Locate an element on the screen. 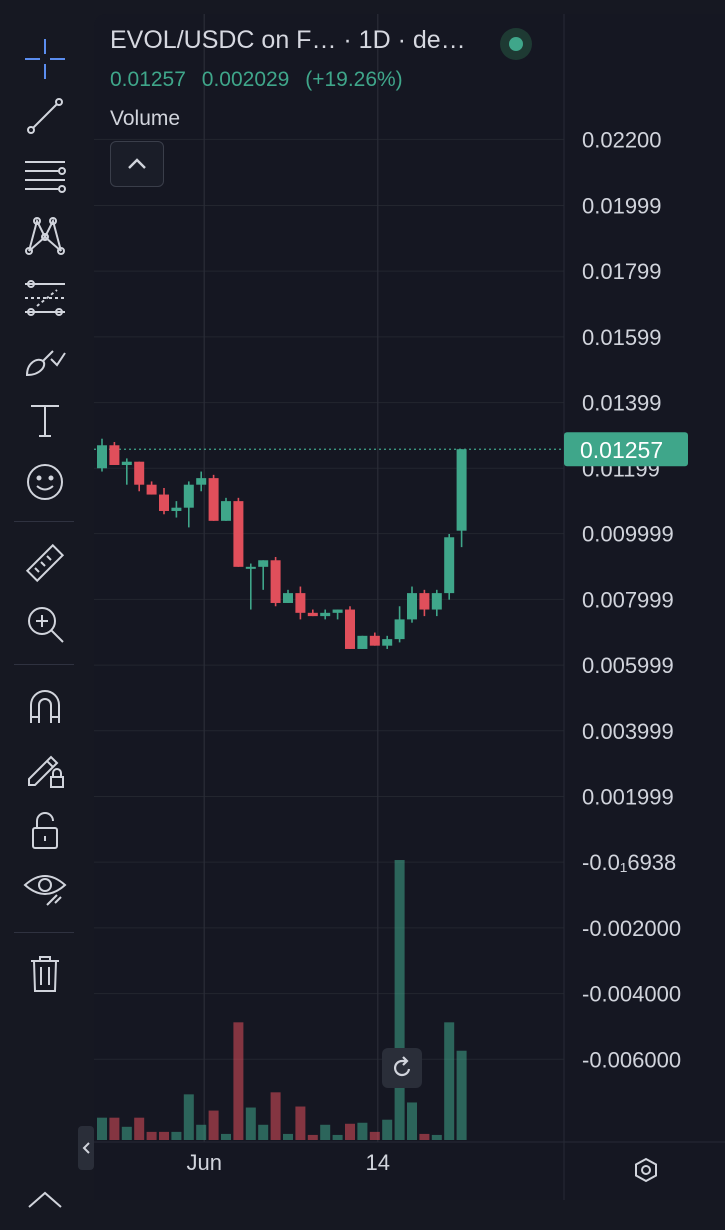  volume-indicator-label: Volume is located at coordinates (145, 118).